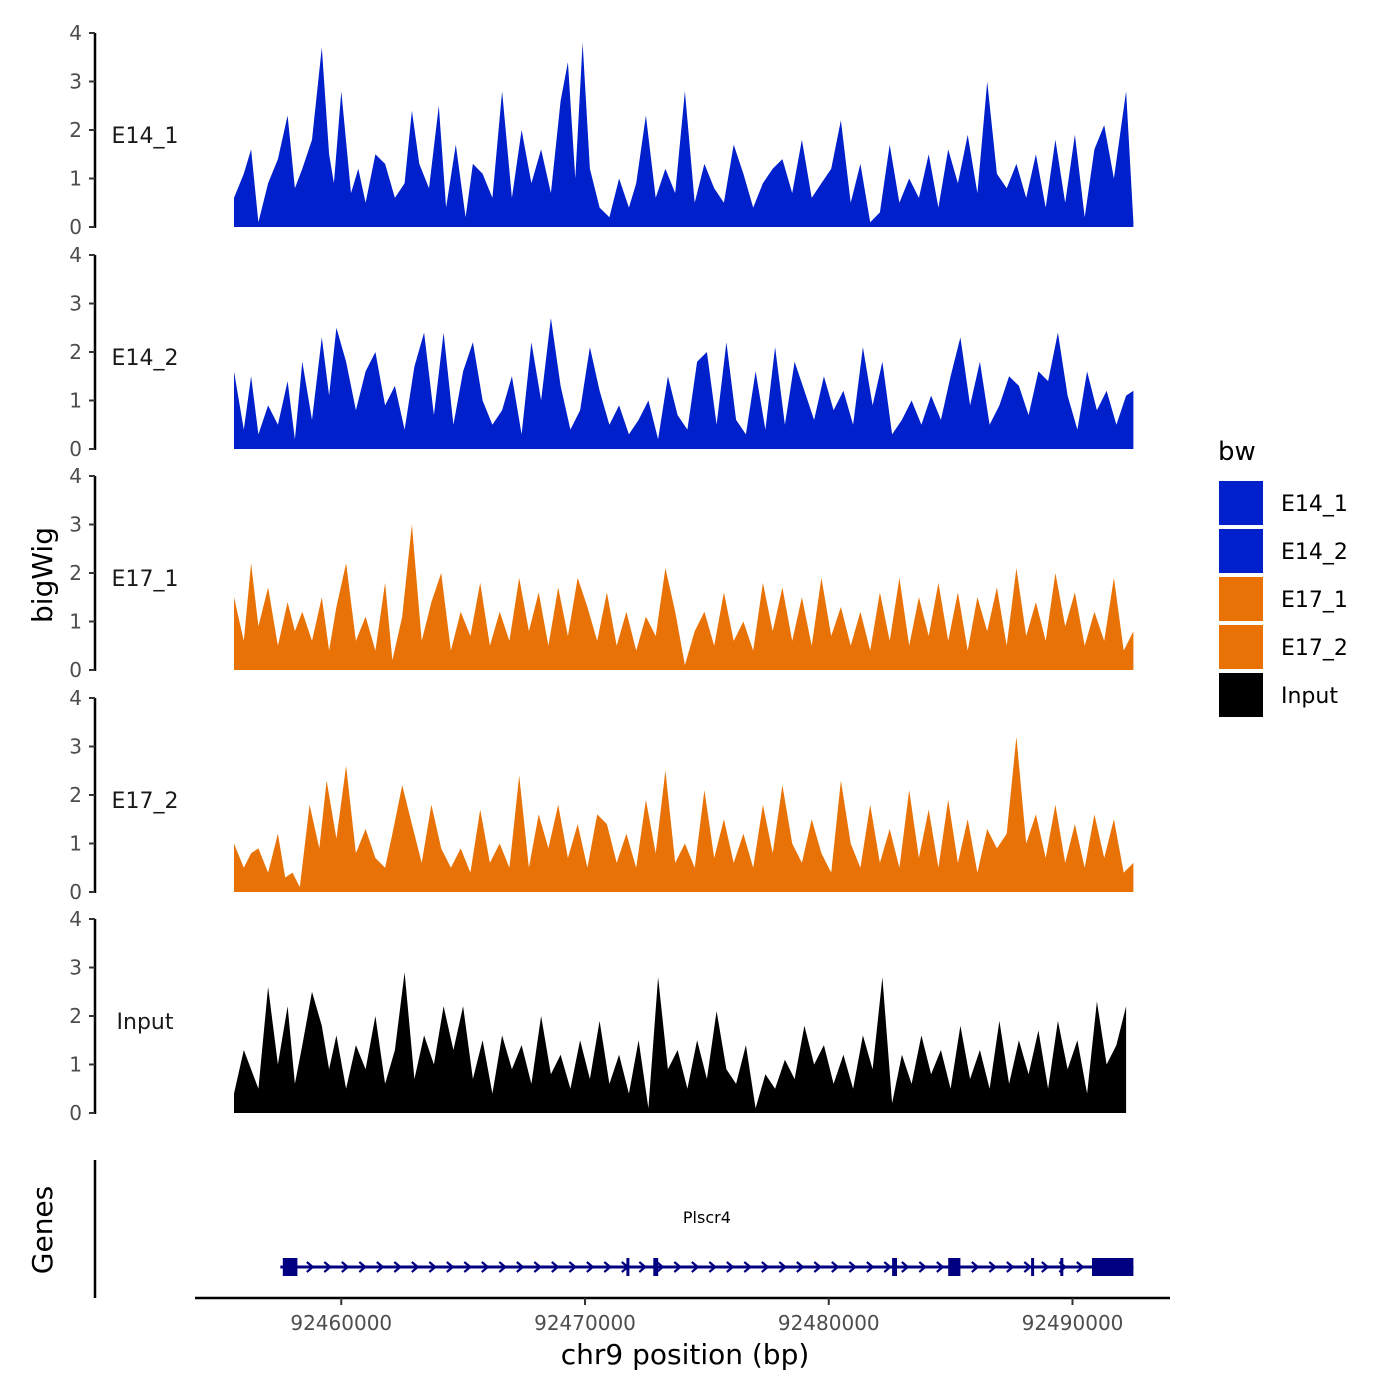 The image size is (1400, 1400). Describe the element at coordinates (1314, 648) in the screenshot. I see `legend-label: E17_2` at that location.